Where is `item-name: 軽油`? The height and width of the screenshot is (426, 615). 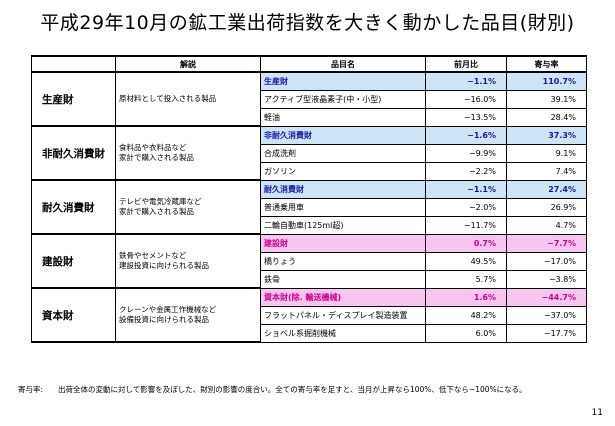
item-name: 軽油 is located at coordinates (343, 117).